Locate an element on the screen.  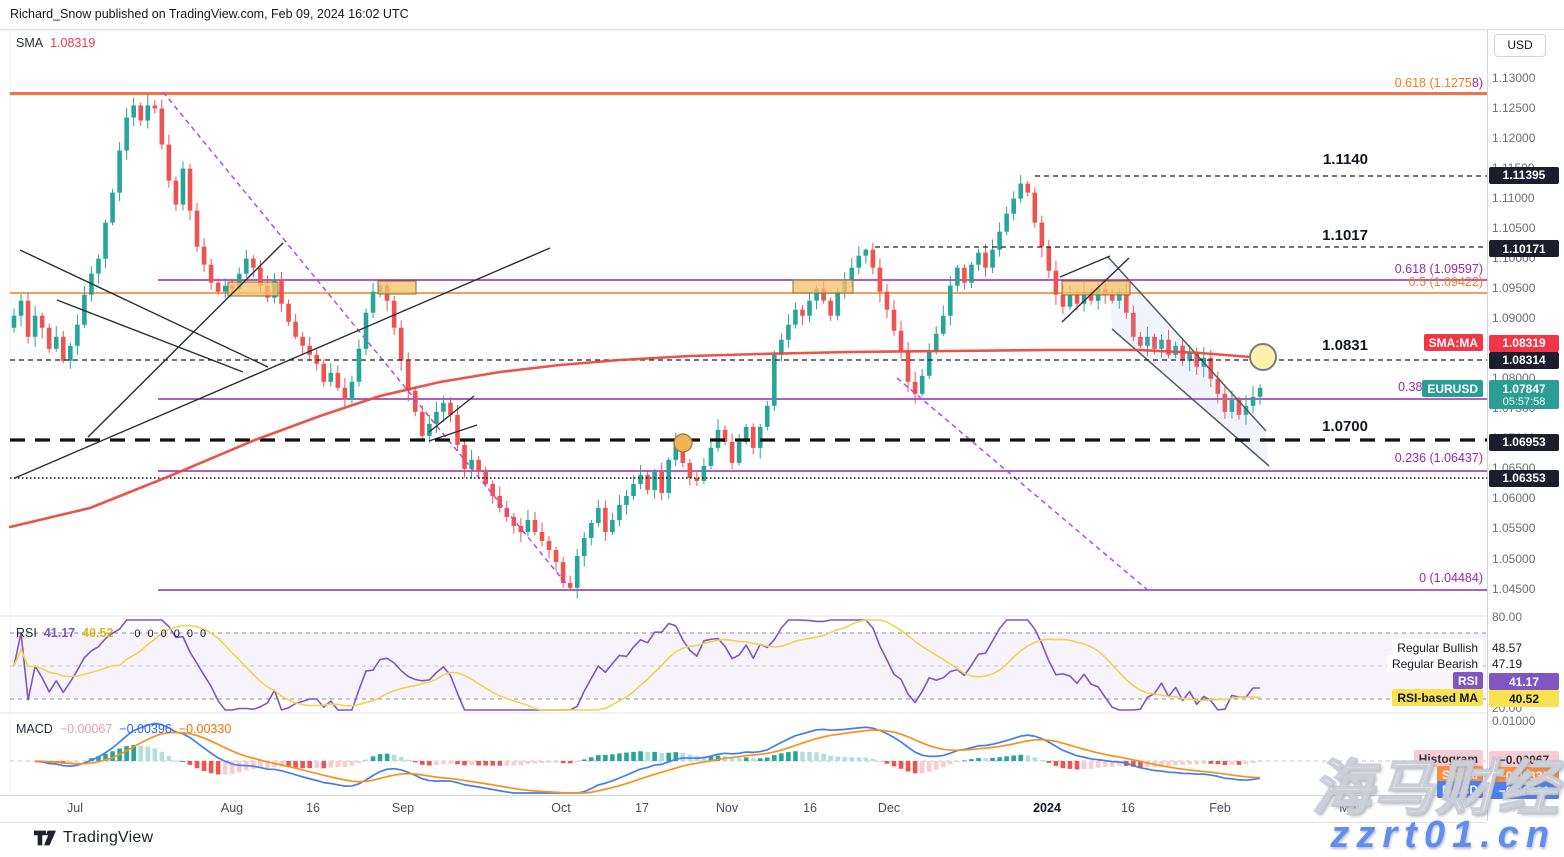
rsi-line is located at coordinates (637, 665).